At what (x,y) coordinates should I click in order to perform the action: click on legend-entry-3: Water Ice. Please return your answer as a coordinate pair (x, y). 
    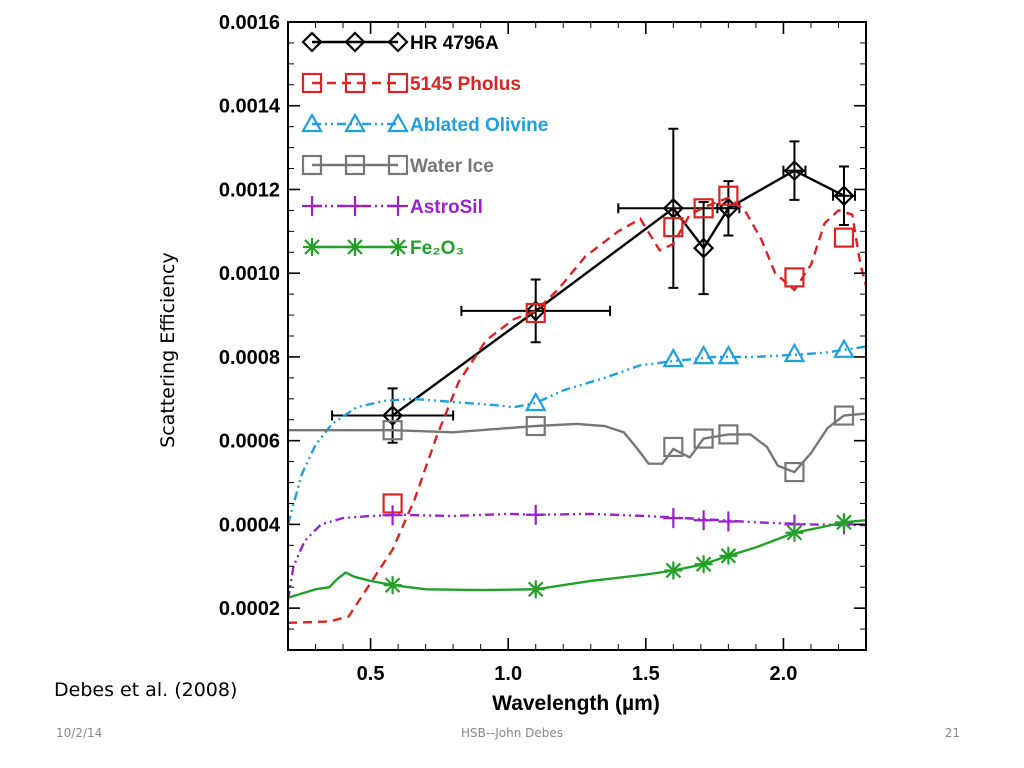
    Looking at the image, I should click on (397, 165).